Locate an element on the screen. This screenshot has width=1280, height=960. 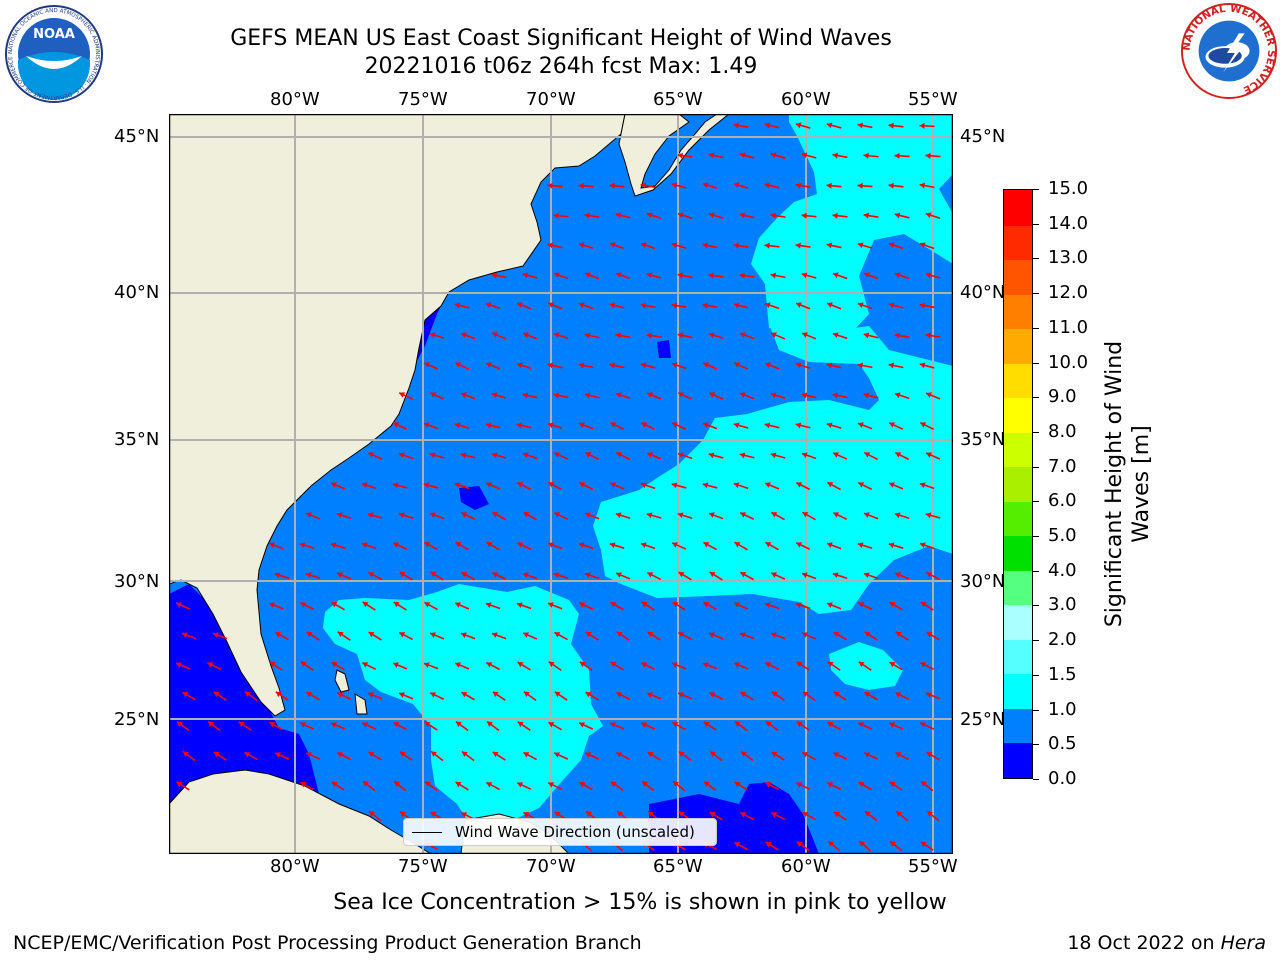
lat-label-left: 40°N is located at coordinates (137, 292).